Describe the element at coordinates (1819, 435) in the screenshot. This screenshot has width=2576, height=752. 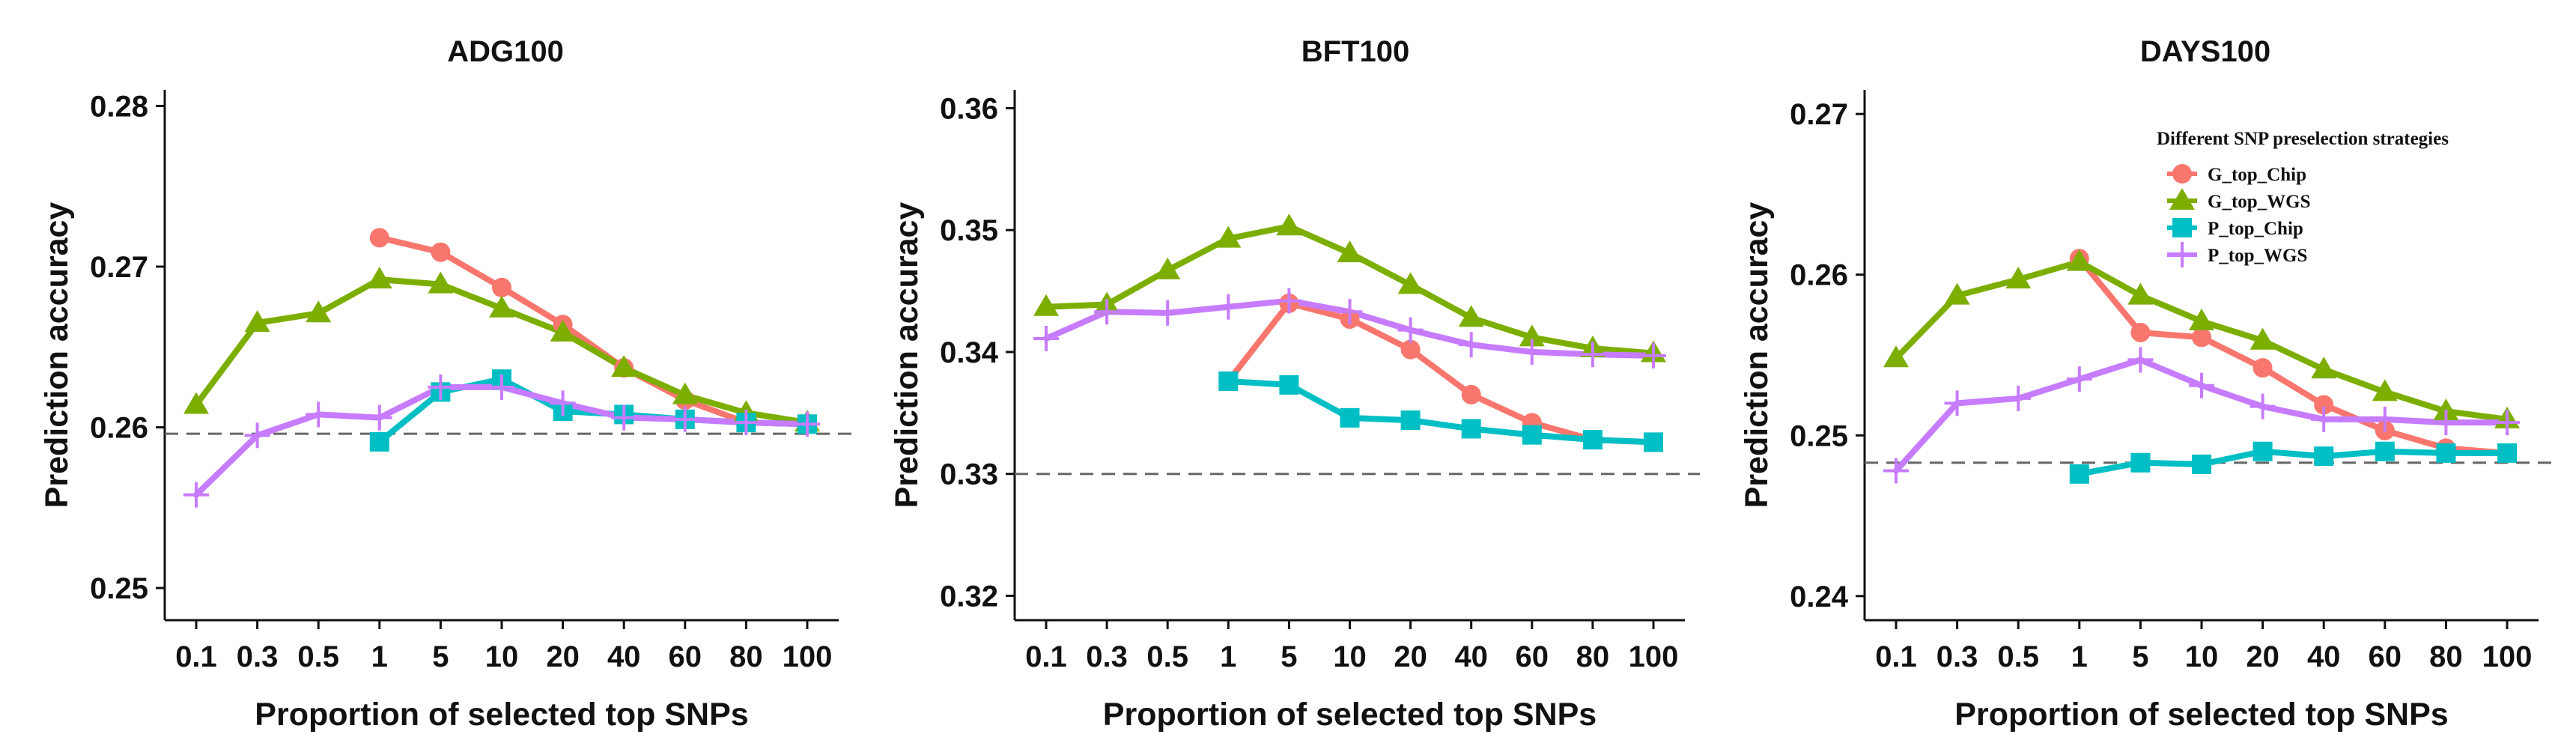
I see `y-tick-label: 0.25` at that location.